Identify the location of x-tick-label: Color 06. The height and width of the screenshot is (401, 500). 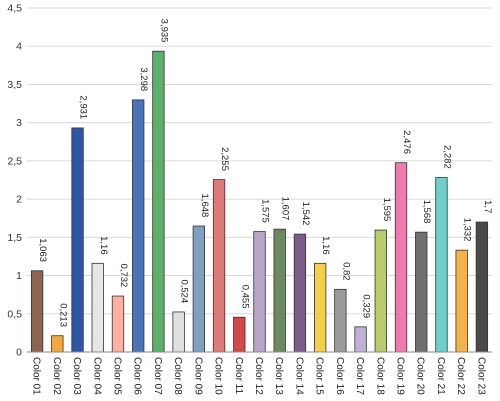
(137, 376).